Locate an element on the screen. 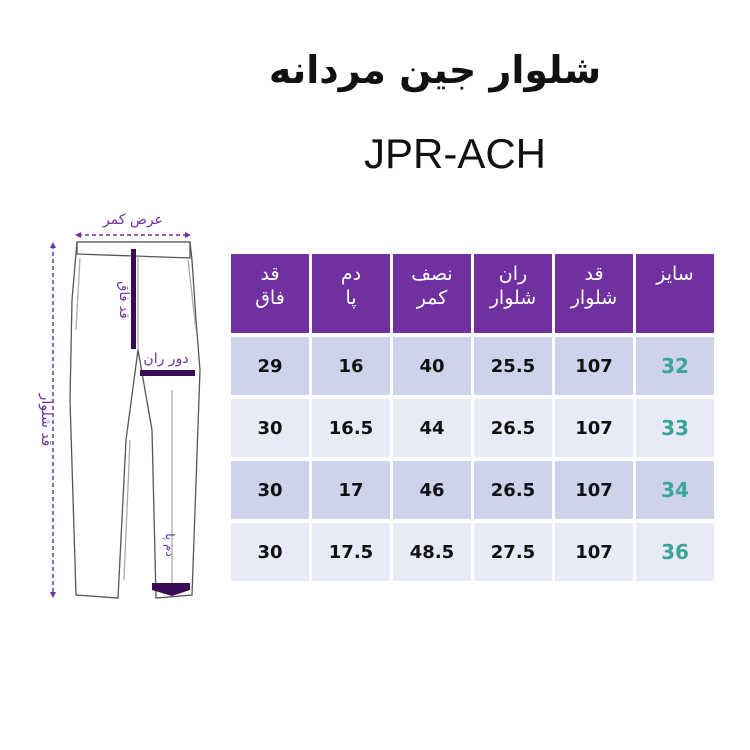 The width and height of the screenshot is (750, 750). product-title: شلوار جین مردانه is located at coordinates (435, 70).